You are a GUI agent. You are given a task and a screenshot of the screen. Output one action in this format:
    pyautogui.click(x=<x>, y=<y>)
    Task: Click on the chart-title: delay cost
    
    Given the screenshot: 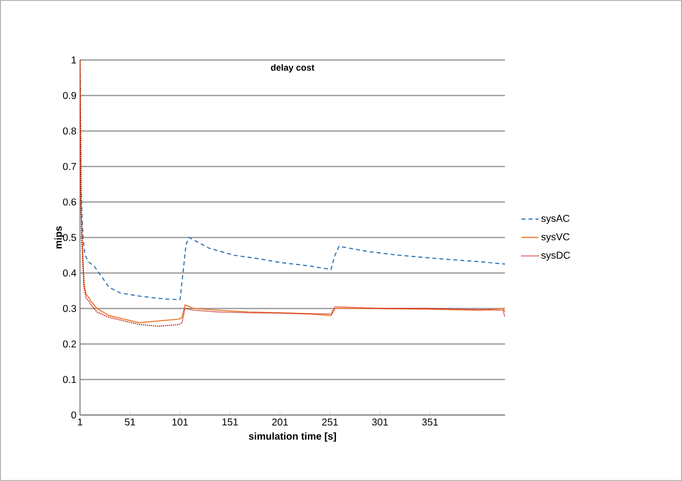 What is the action you would take?
    pyautogui.click(x=292, y=68)
    